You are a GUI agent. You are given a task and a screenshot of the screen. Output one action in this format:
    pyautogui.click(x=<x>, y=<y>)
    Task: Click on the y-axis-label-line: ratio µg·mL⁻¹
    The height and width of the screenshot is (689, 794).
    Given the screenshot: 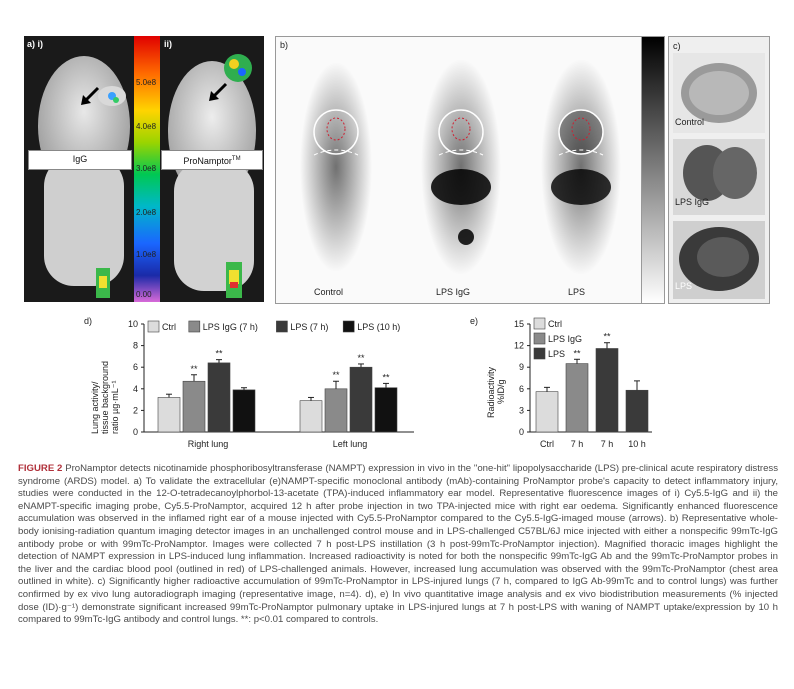 What is the action you would take?
    pyautogui.click(x=115, y=407)
    